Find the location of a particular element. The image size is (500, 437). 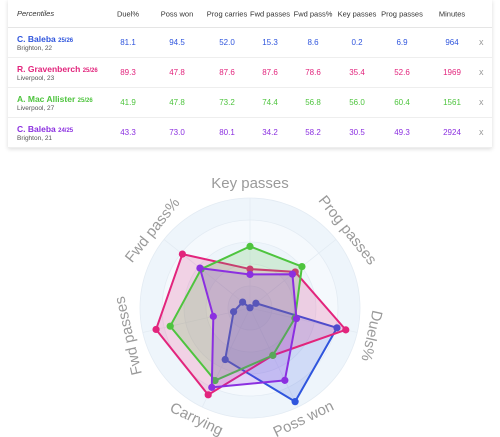

header-cell: Key passes is located at coordinates (357, 13).